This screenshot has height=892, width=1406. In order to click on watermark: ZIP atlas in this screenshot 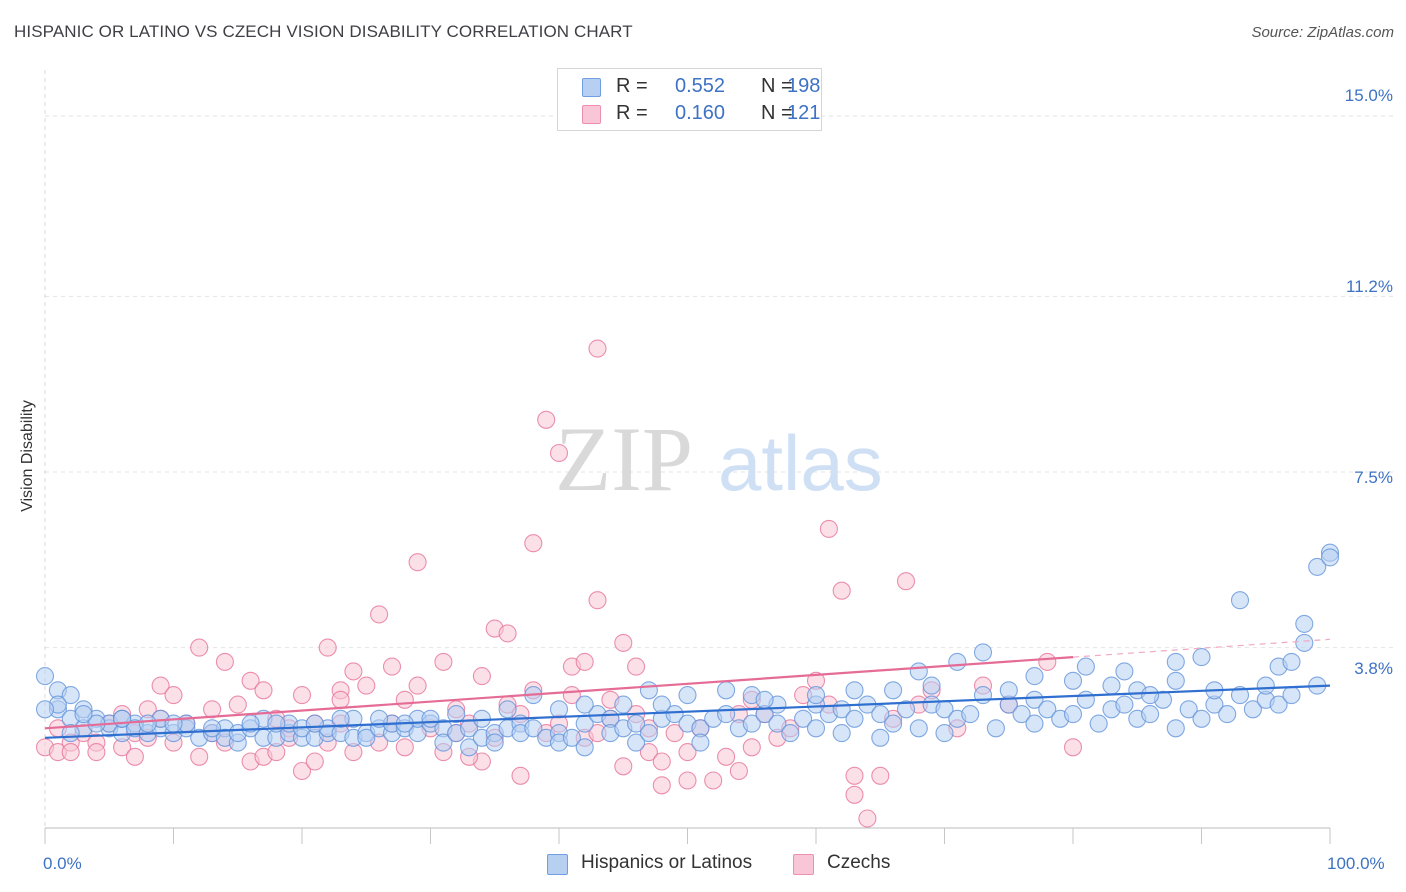, I will do `click(719, 459)`.